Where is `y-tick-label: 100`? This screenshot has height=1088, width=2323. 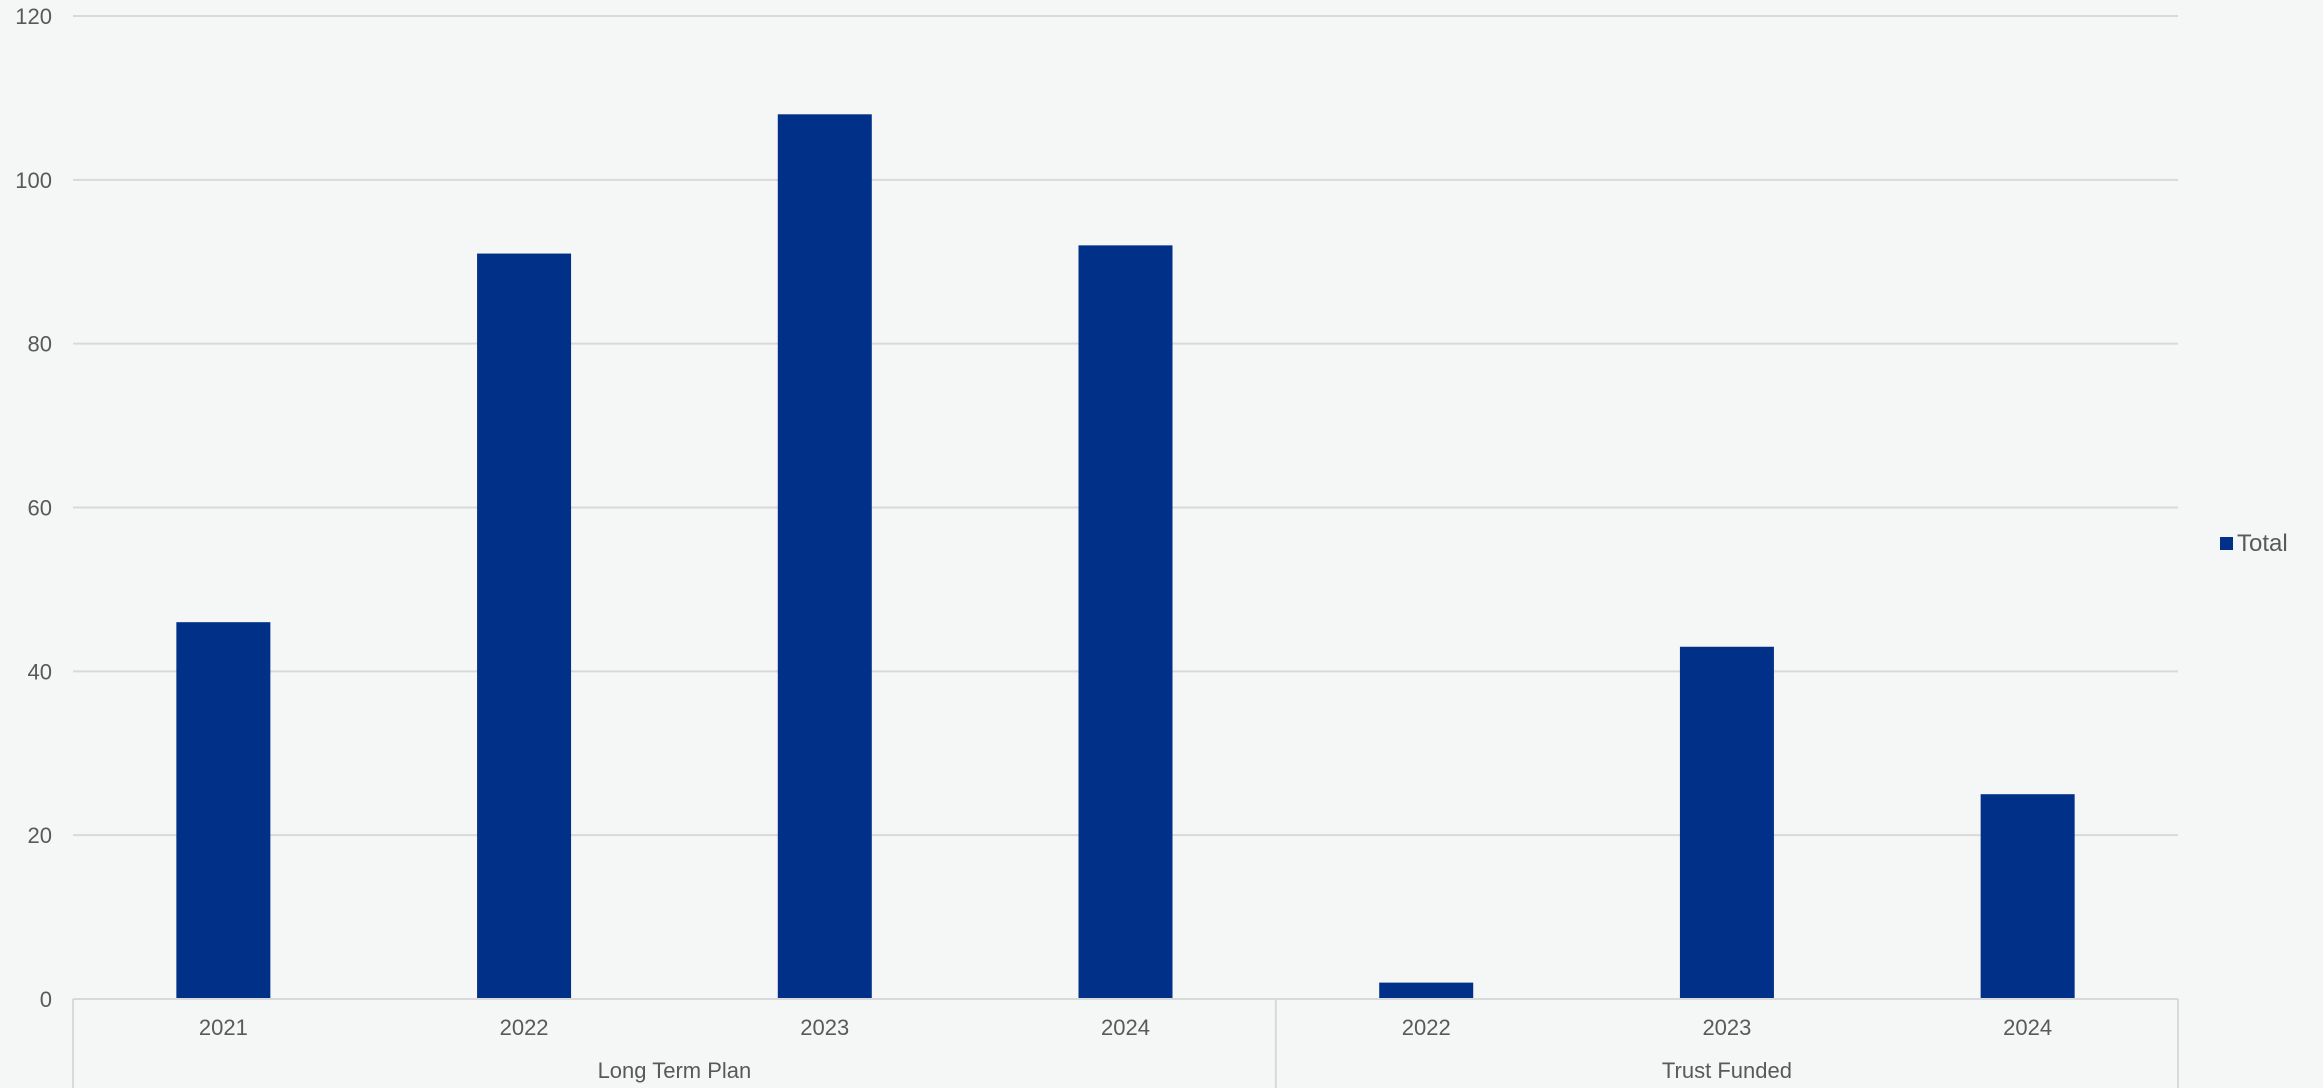
y-tick-label: 100 is located at coordinates (33, 180).